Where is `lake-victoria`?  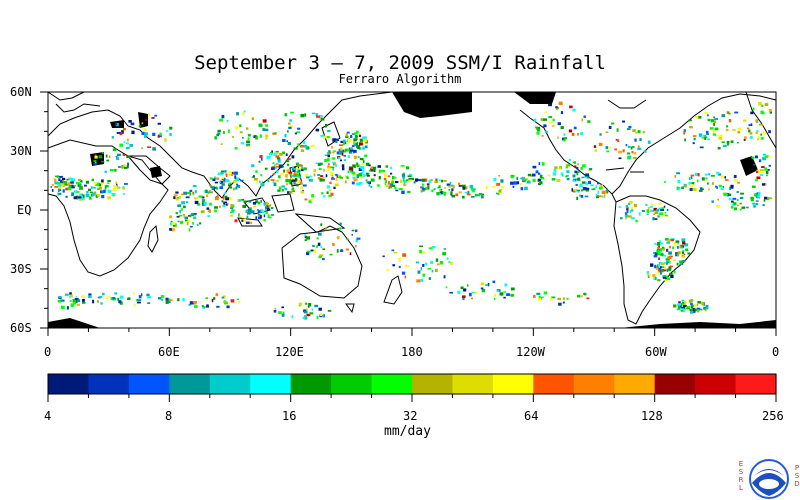 lake-victoria is located at coordinates (156, 172).